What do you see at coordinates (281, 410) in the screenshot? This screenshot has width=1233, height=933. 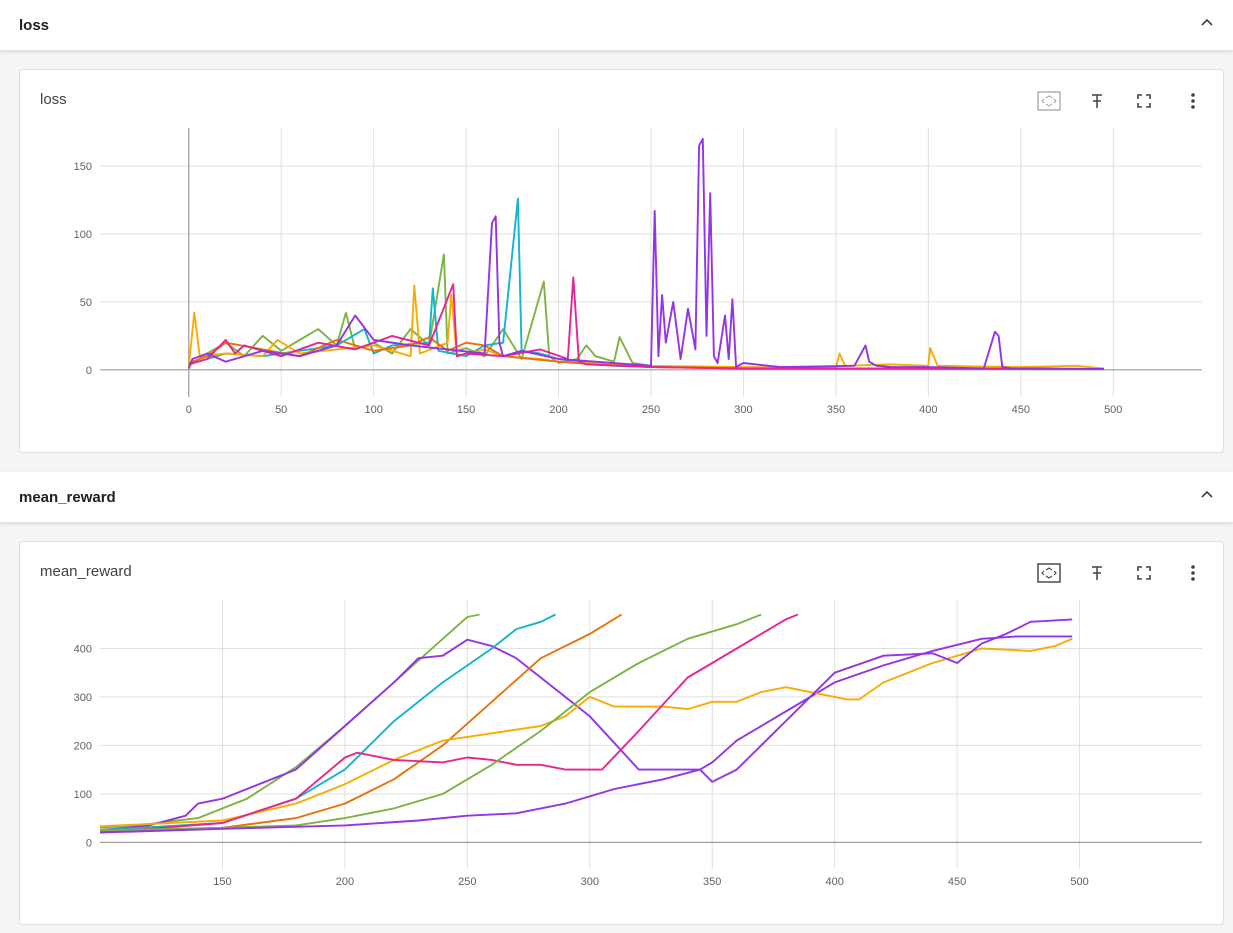 I see `x-tick-label: 50` at bounding box center [281, 410].